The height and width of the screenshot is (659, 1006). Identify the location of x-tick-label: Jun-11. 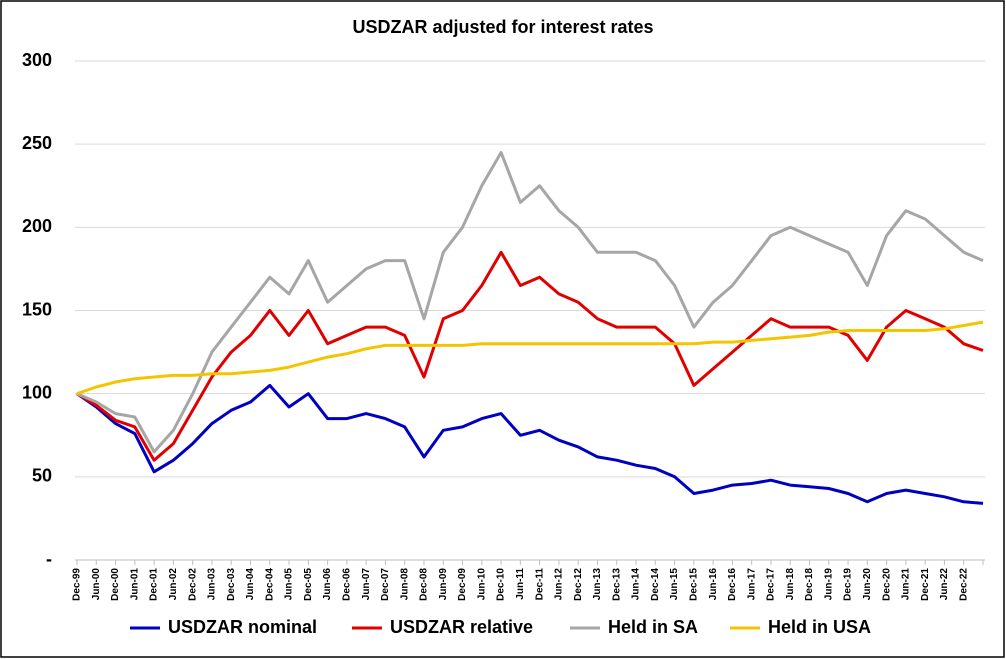
(520, 584).